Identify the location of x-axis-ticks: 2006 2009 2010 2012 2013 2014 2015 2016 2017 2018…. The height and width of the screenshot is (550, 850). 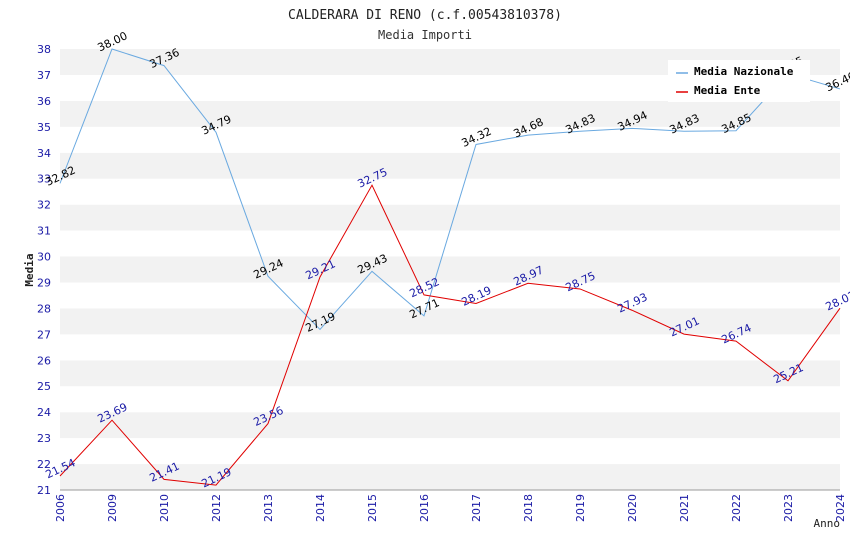
(450, 508).